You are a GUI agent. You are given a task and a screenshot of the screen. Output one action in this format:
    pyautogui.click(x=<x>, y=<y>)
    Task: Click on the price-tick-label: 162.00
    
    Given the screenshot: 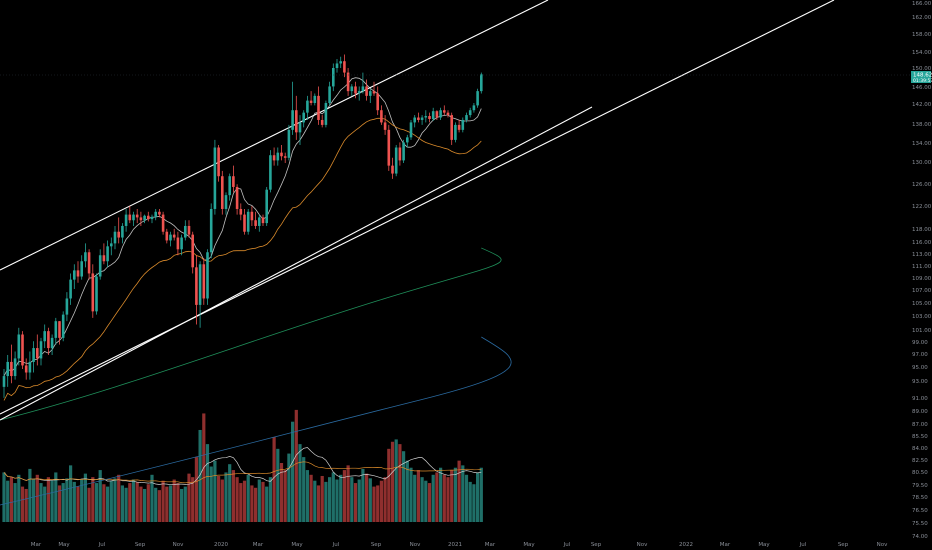 What is the action you would take?
    pyautogui.click(x=922, y=18)
    